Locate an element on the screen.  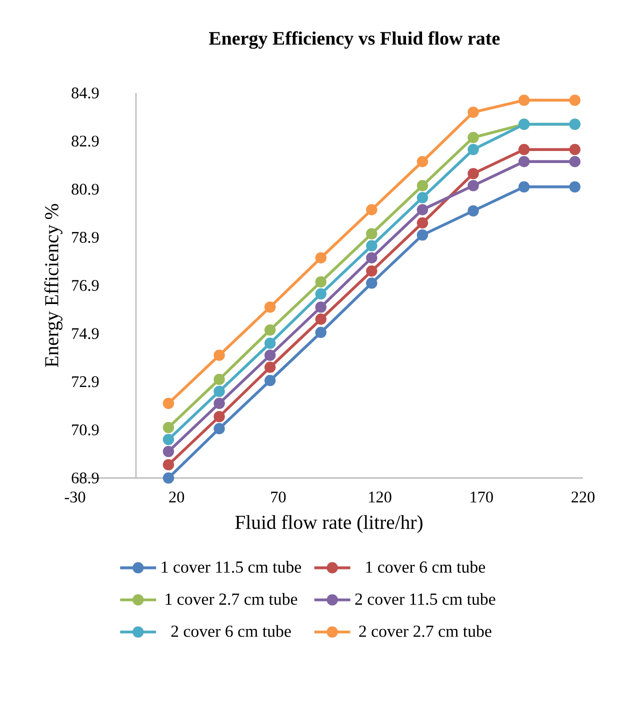
legend-label: 2 cover 6 cm tube is located at coordinates (231, 631).